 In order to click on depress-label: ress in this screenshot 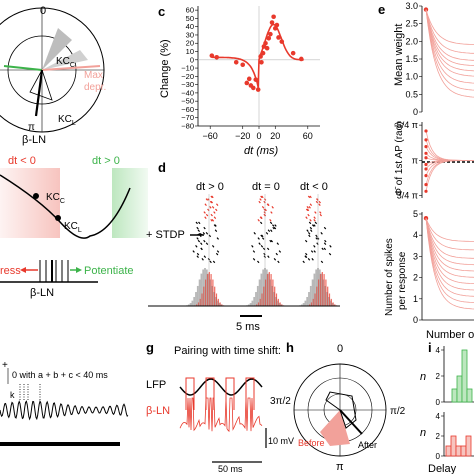, I will do `click(10, 271)`.